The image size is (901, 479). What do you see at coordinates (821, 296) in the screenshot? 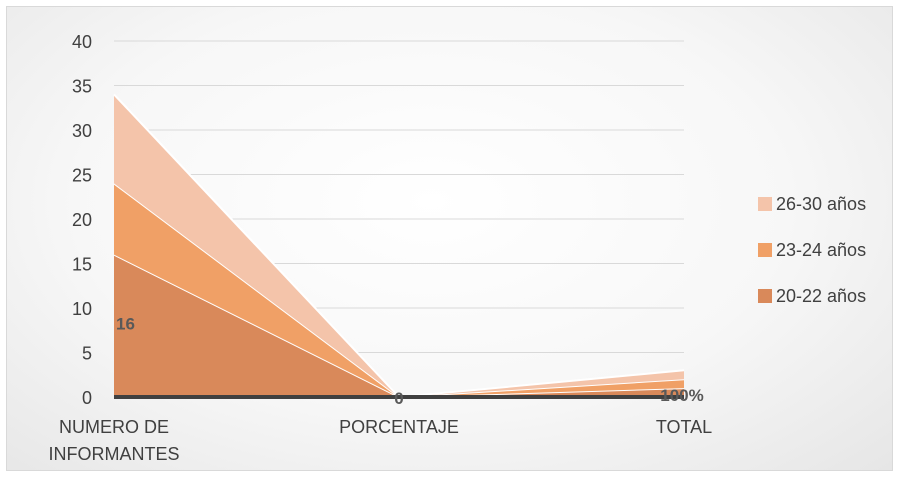
I see `legend-label: 20-22 años` at bounding box center [821, 296].